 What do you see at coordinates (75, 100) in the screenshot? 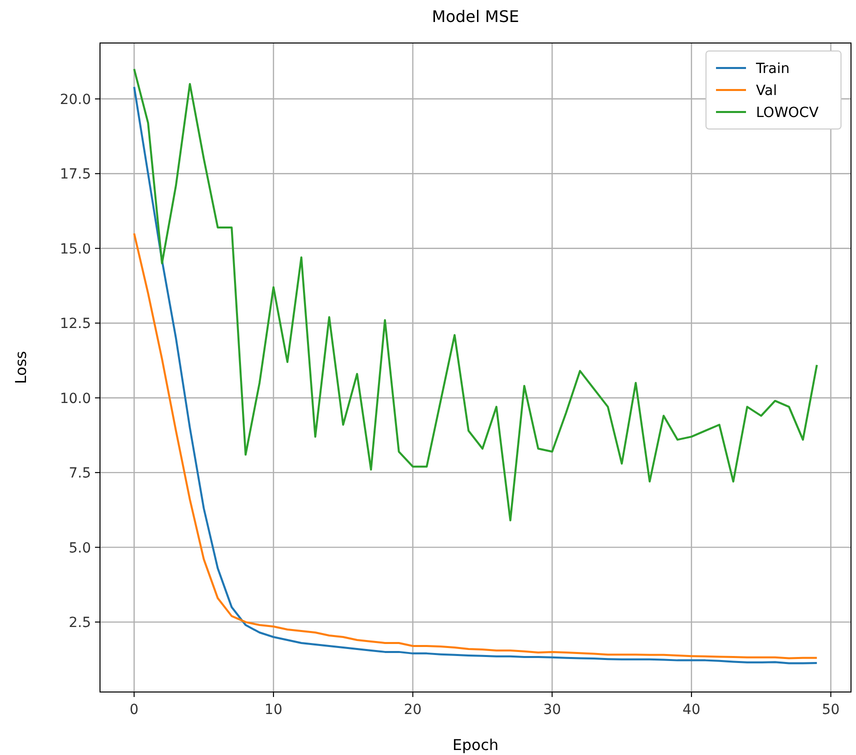
I see `y-tick-label: 20.0` at bounding box center [75, 100].